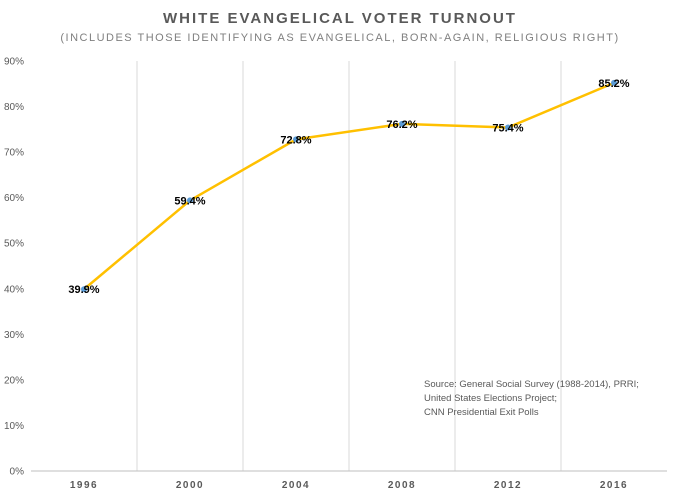  I want to click on y-tick-label: 50%, so click(14, 244).